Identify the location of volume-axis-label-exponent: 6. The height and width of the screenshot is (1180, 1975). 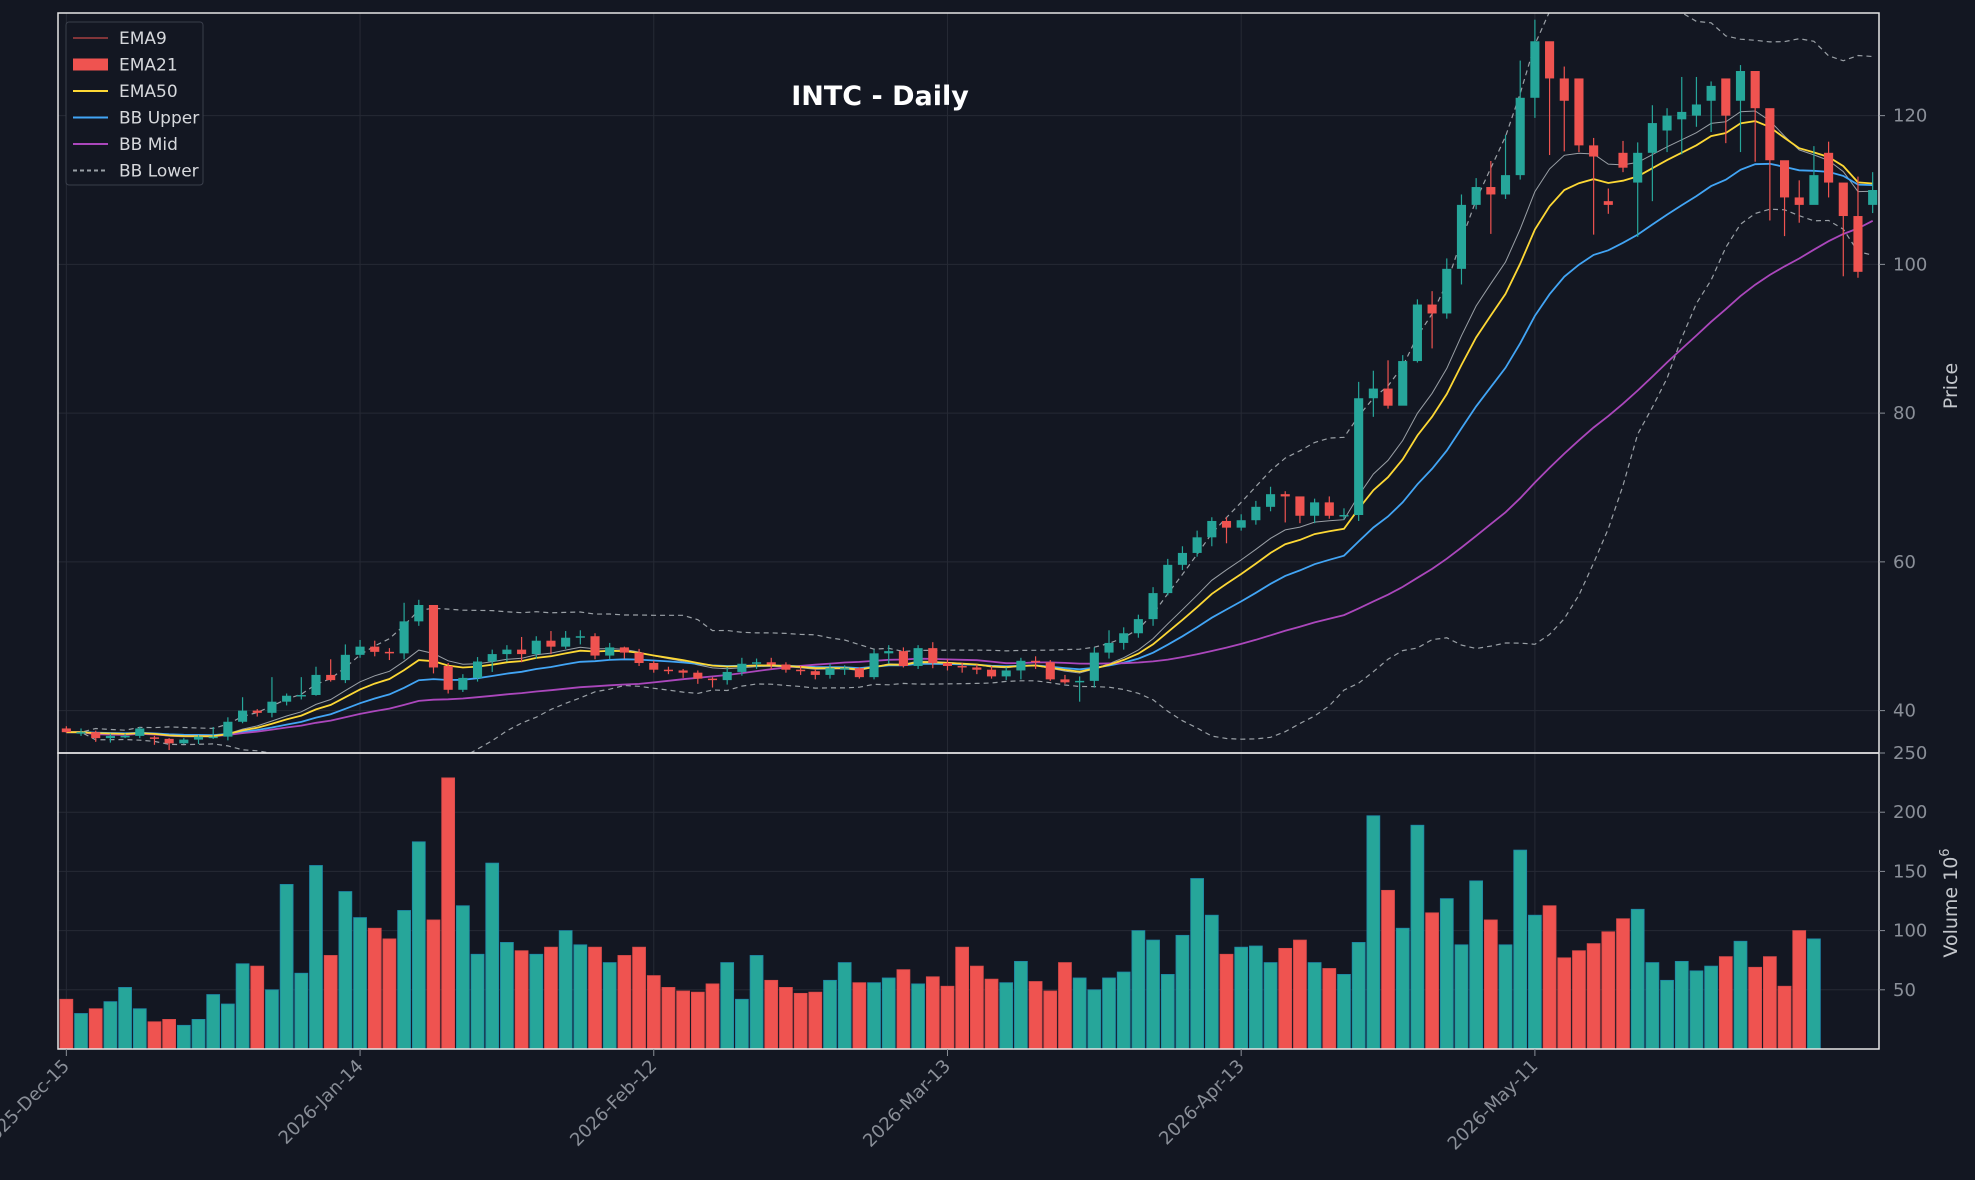
(1945, 852).